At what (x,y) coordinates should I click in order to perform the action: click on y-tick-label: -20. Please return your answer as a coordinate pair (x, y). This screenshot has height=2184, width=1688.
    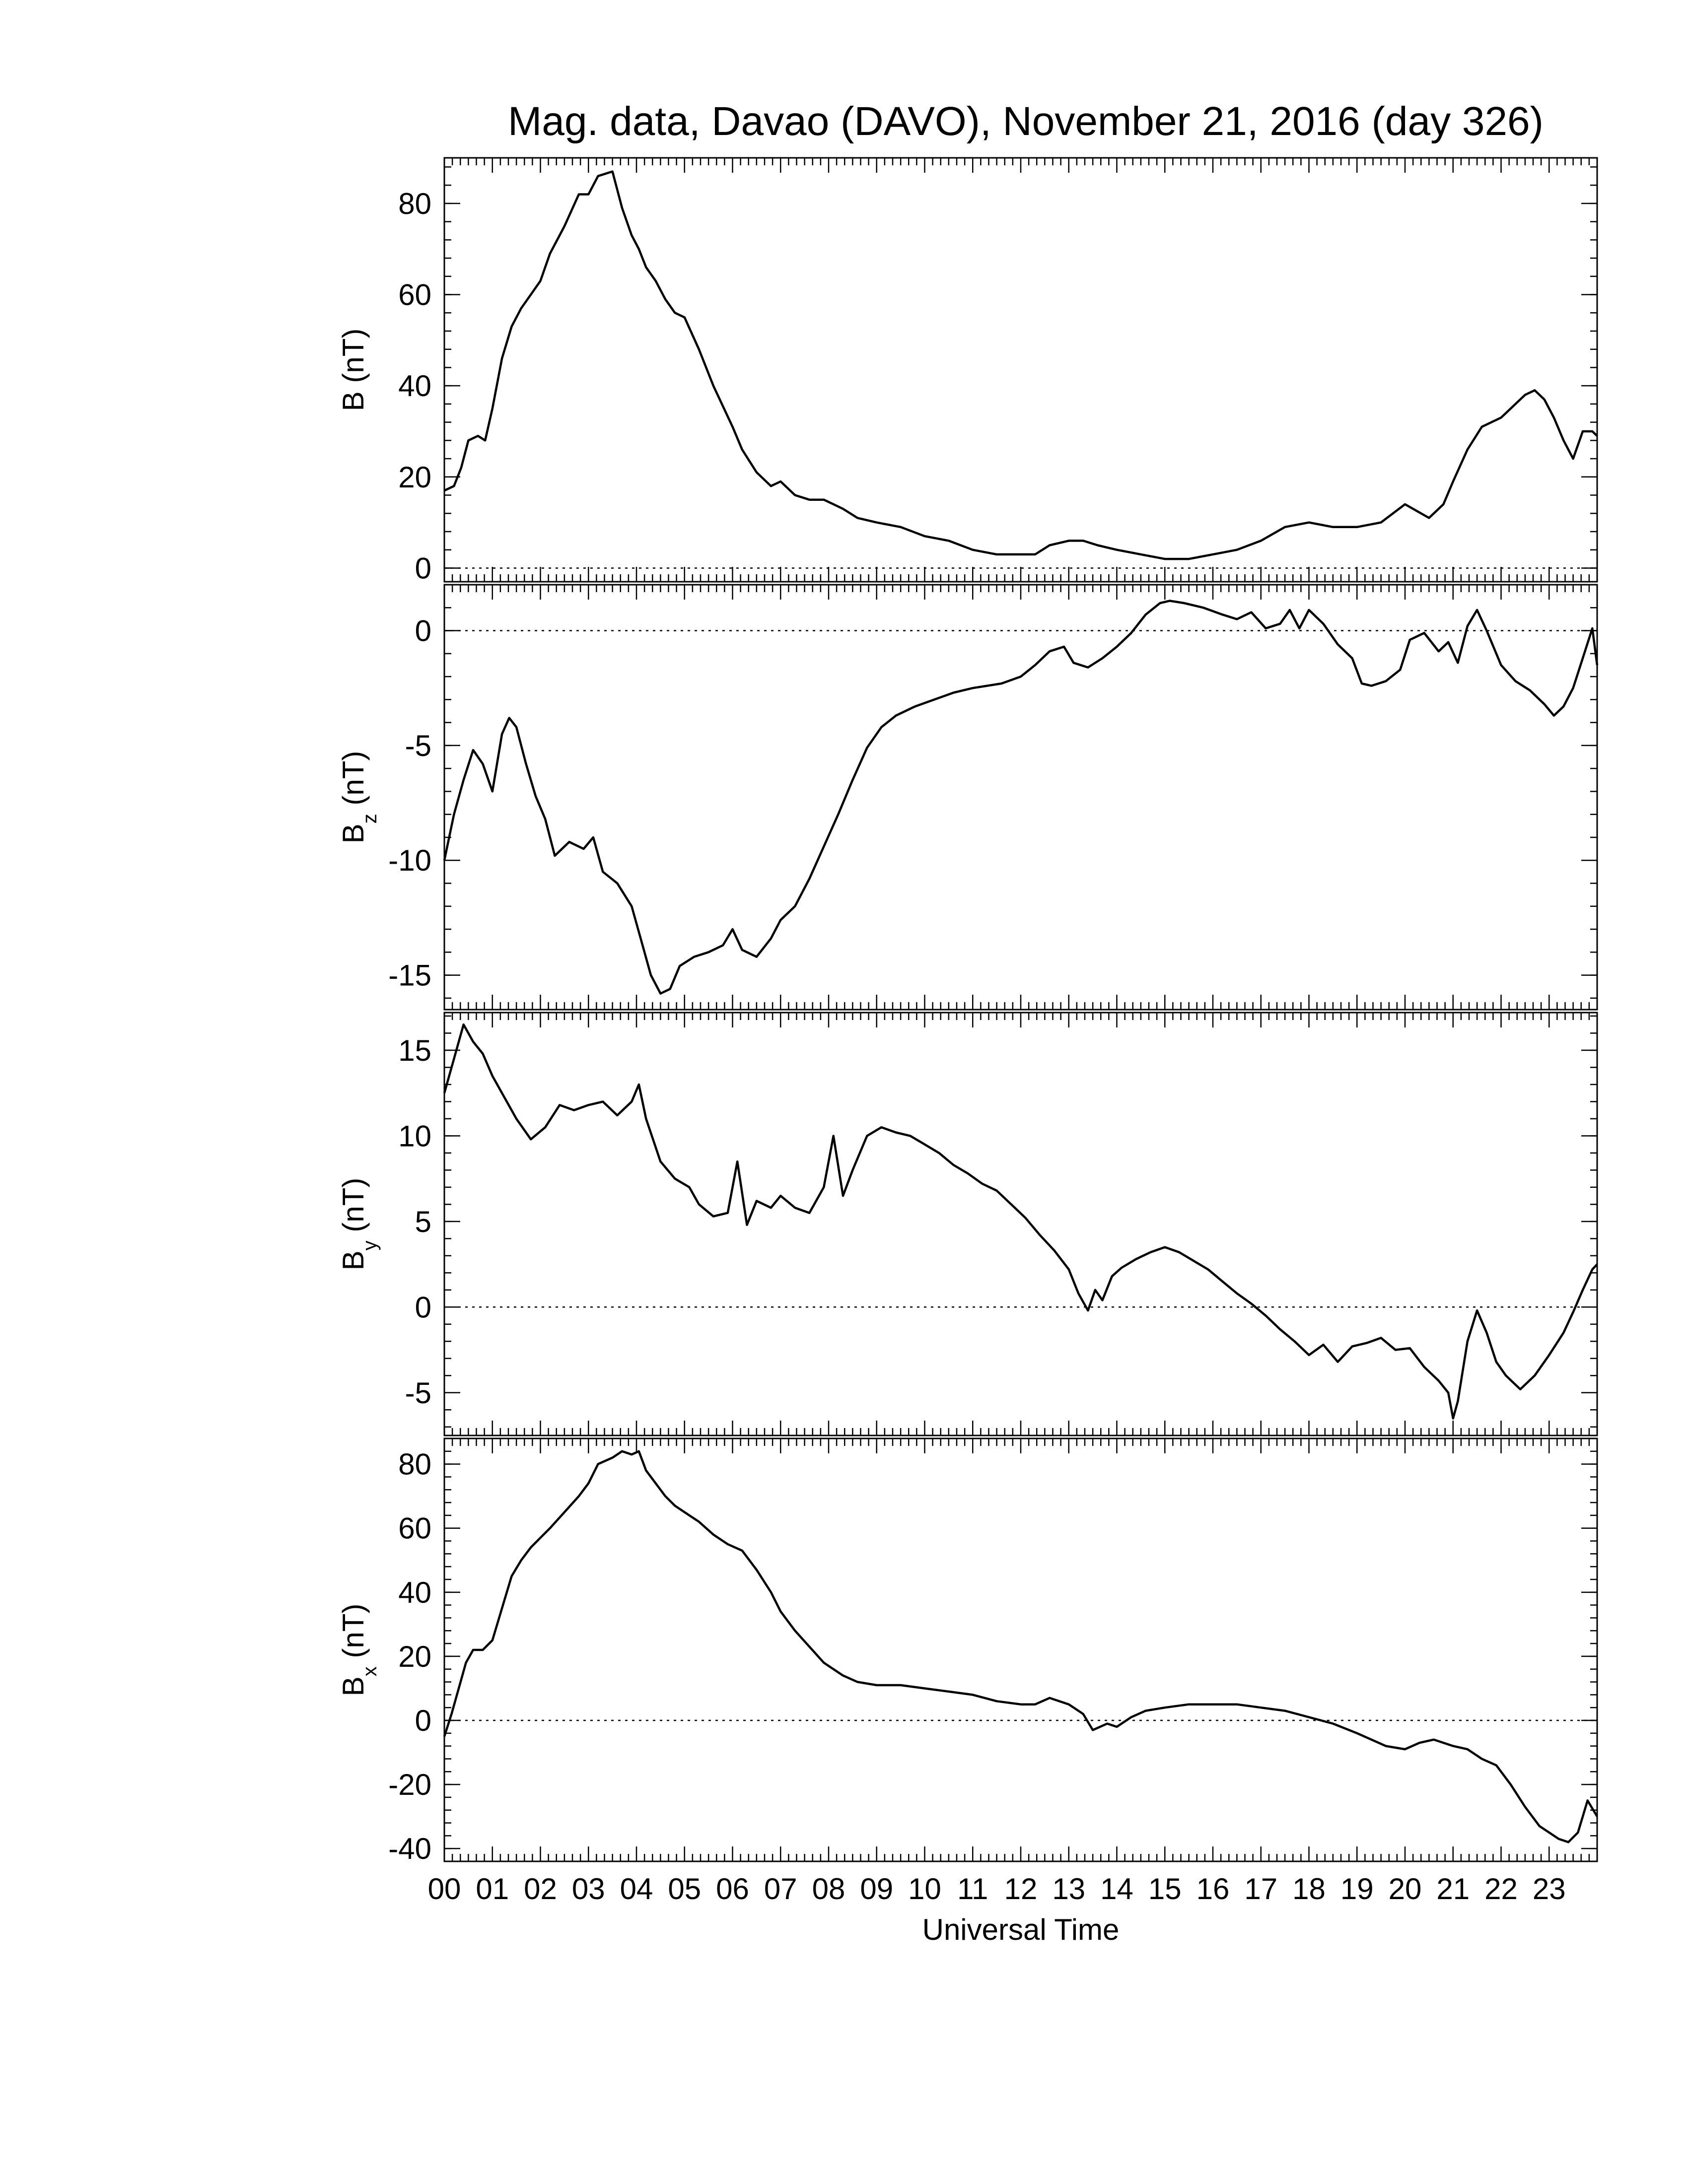
    Looking at the image, I should click on (409, 1784).